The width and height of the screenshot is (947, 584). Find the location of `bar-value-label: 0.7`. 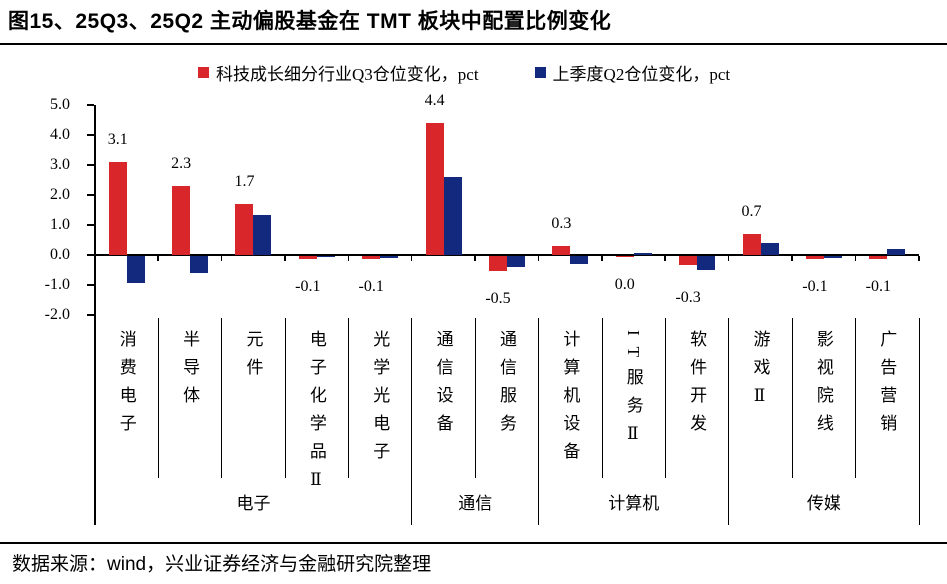

bar-value-label: 0.7 is located at coordinates (751, 211).